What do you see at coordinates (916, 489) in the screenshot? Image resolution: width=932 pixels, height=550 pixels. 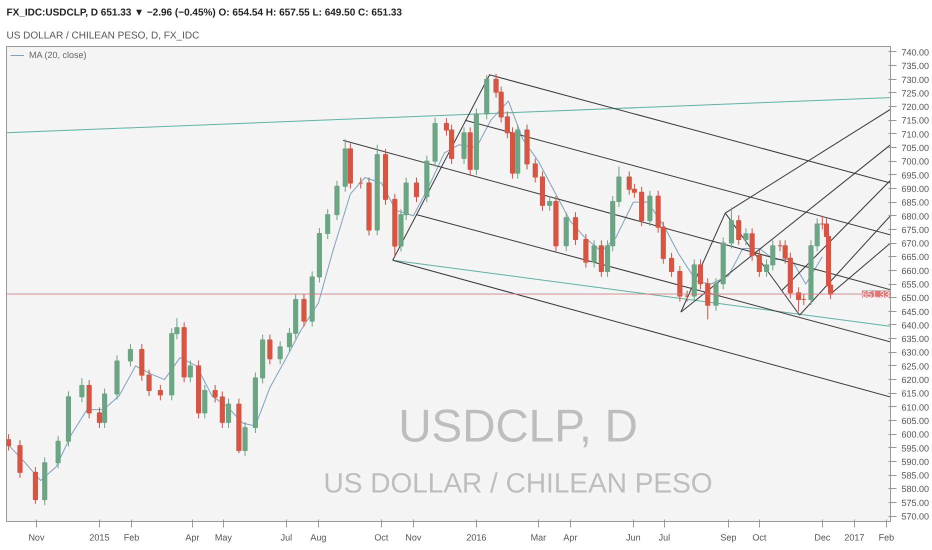 I see `y-tick-label: 580.00` at bounding box center [916, 489].